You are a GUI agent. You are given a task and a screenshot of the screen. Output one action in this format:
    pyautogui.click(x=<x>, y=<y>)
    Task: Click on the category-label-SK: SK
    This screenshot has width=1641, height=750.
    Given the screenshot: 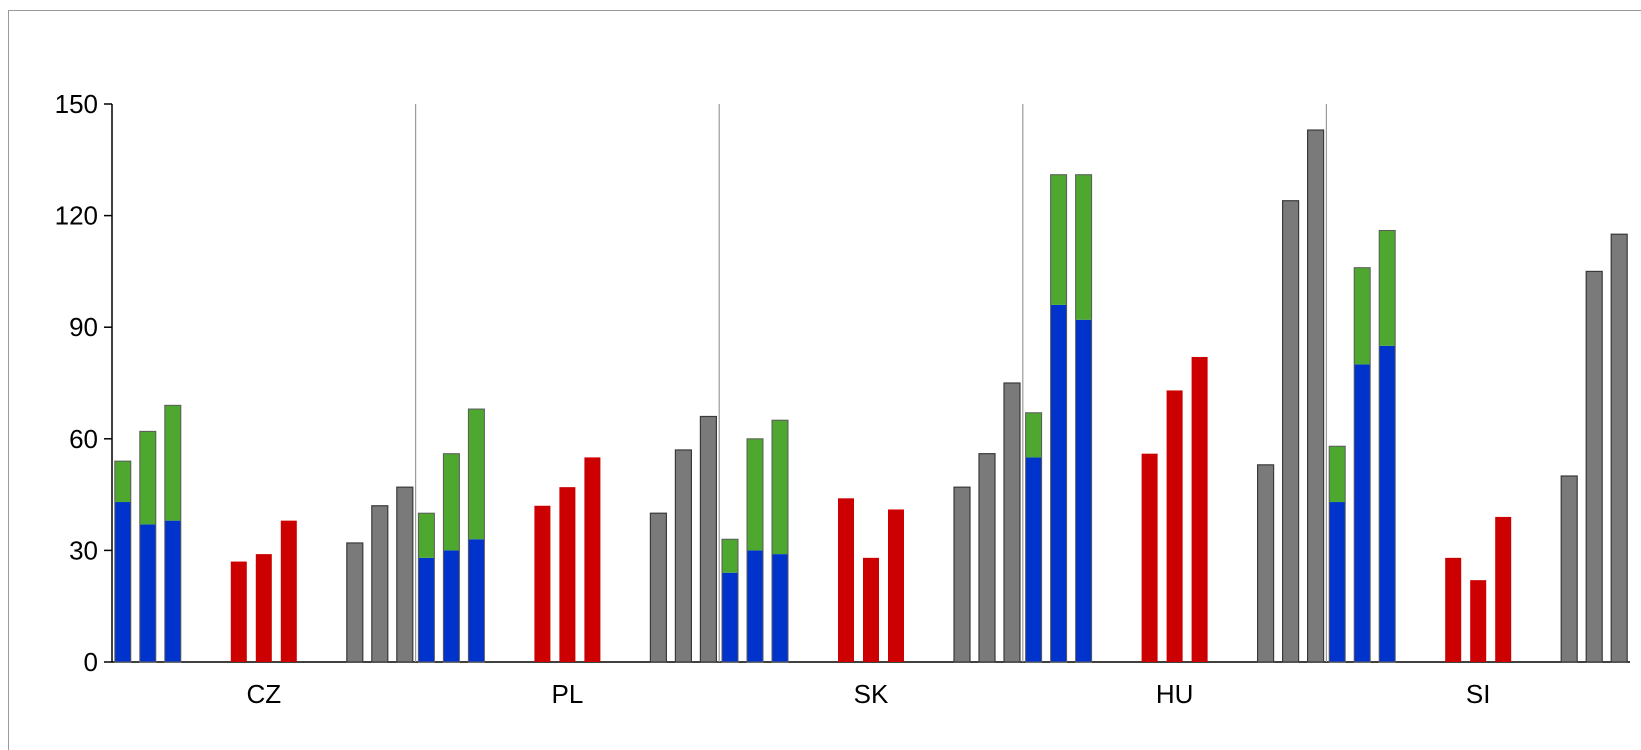 What is the action you would take?
    pyautogui.click(x=871, y=694)
    